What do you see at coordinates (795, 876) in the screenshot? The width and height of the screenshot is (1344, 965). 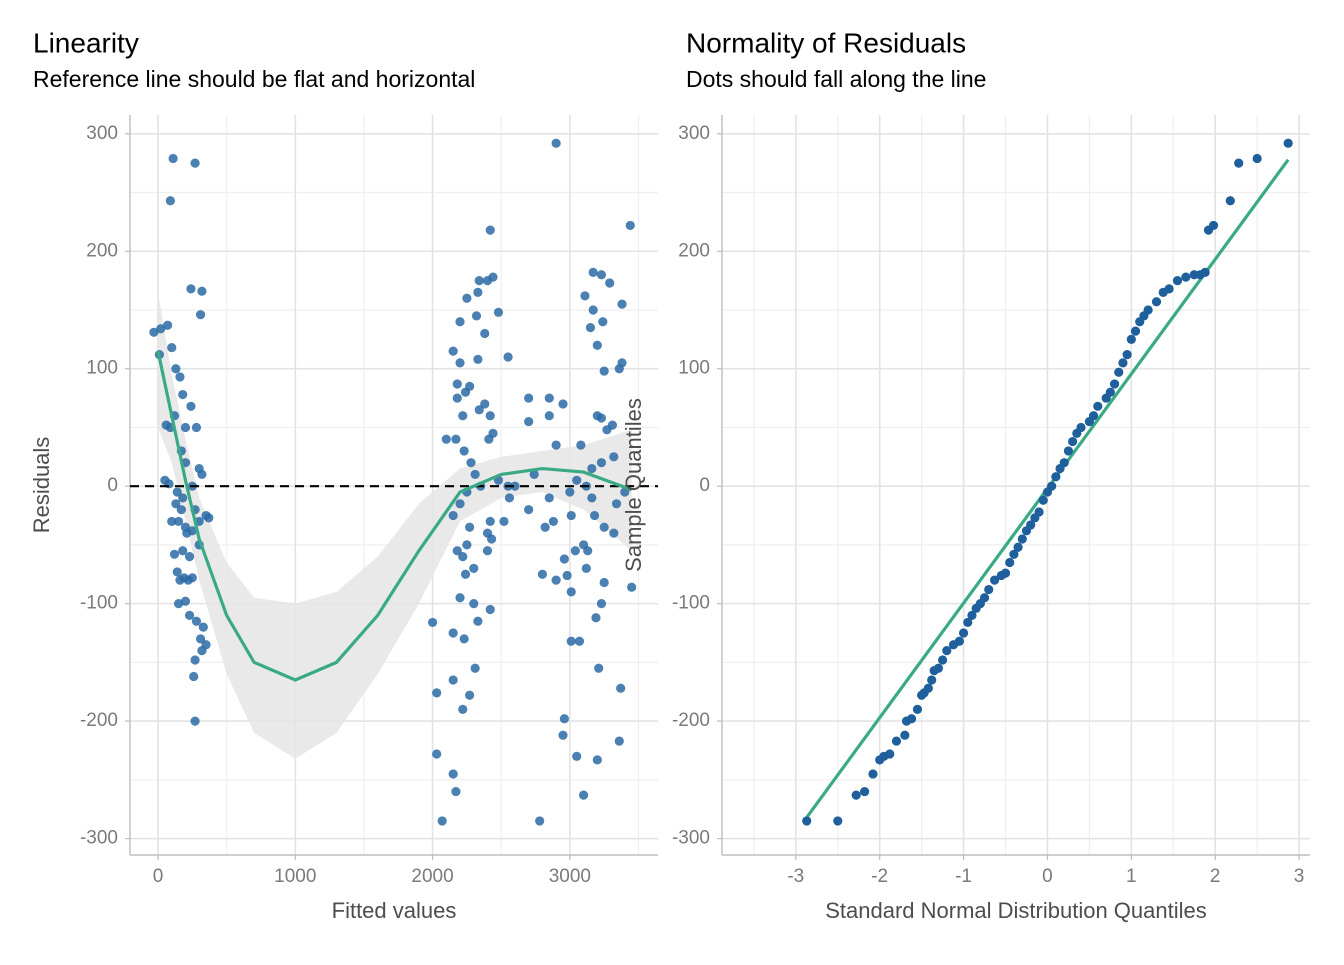 I see `x-tick-label: -3` at bounding box center [795, 876].